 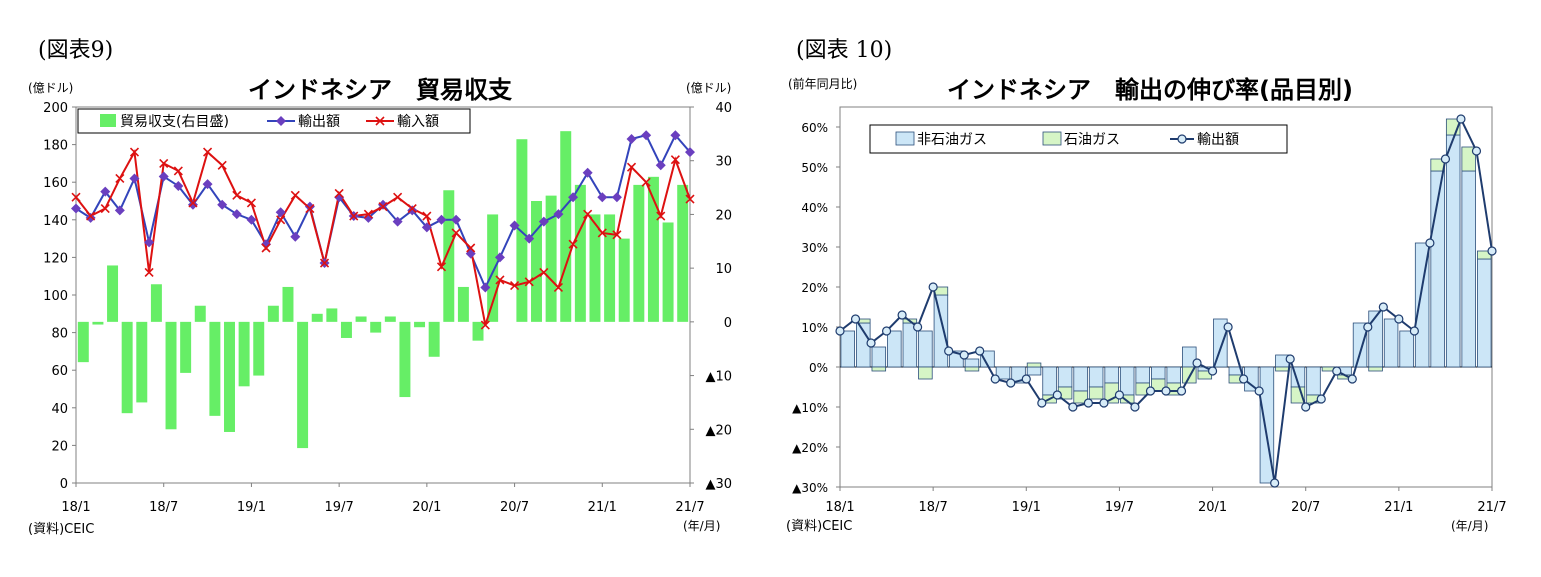 I want to click on chart-2-x-axis: 18/1 18/7 19/1 19/7 20/1 20/7 21/1 21/7, so click(x=1166, y=501).